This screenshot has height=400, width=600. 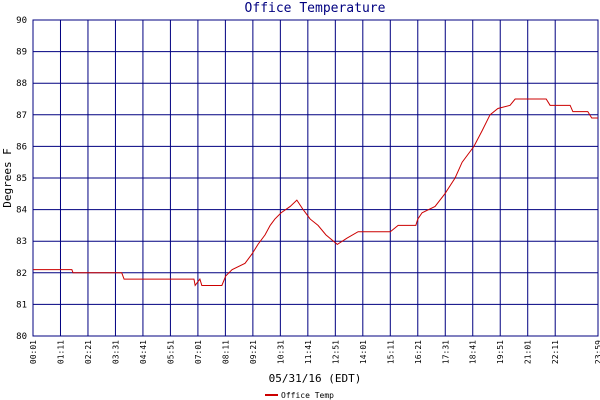 What do you see at coordinates (21, 337) in the screenshot?
I see `y-tick-label: 80` at bounding box center [21, 337].